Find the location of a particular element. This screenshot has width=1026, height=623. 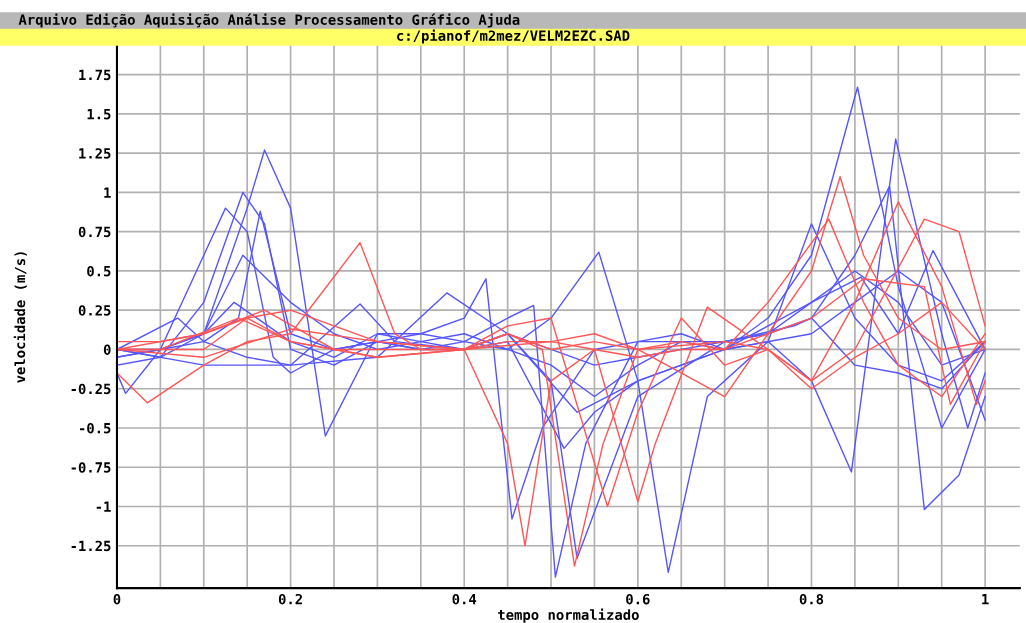

y-tick-label: 0 is located at coordinates (107, 349).